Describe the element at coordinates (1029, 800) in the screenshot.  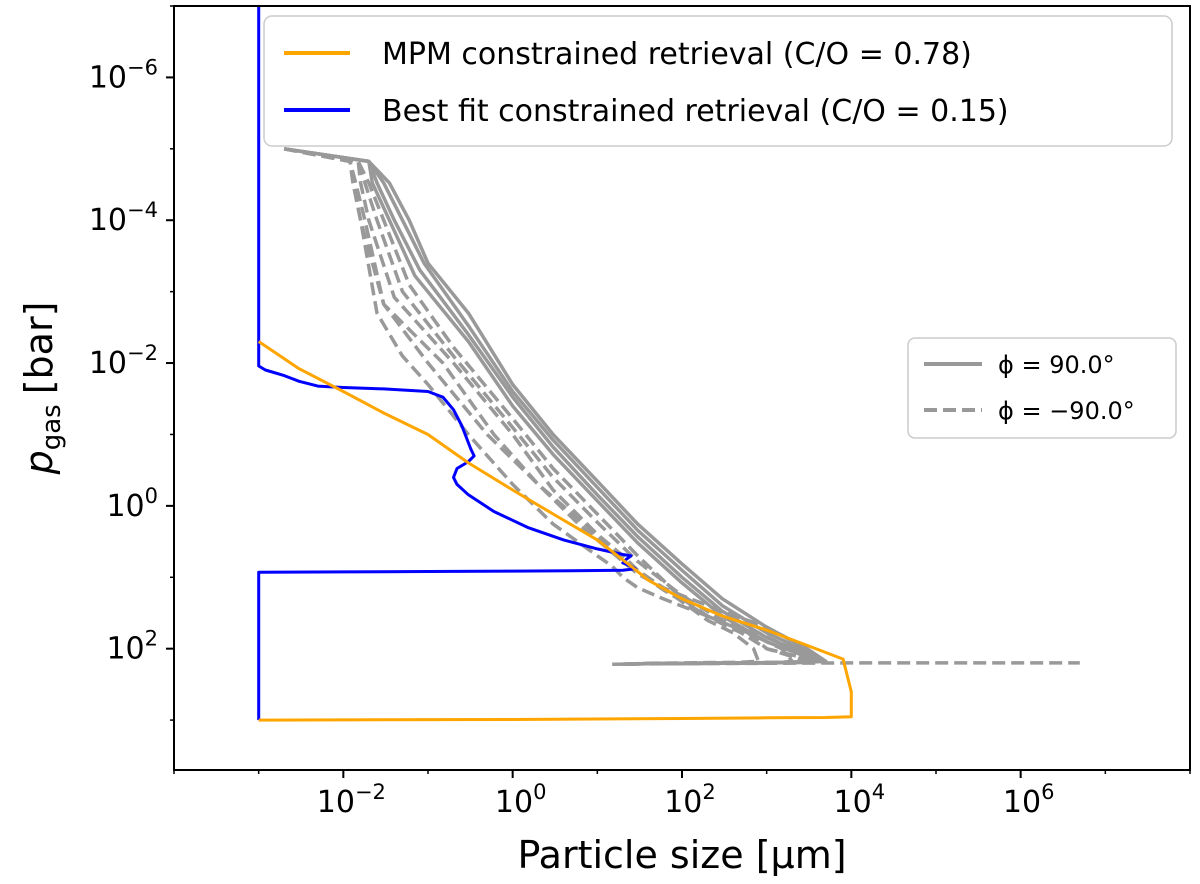
I see `x-tick-label: 10⁶` at that location.